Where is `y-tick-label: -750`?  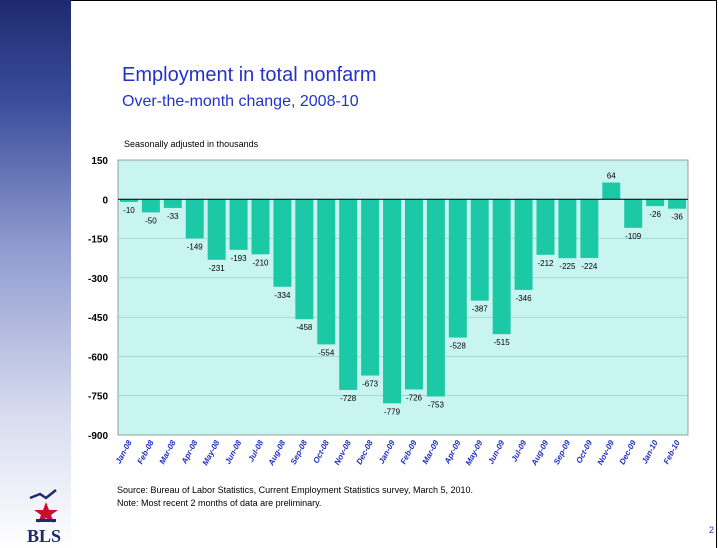 y-tick-label: -750 is located at coordinates (98, 397).